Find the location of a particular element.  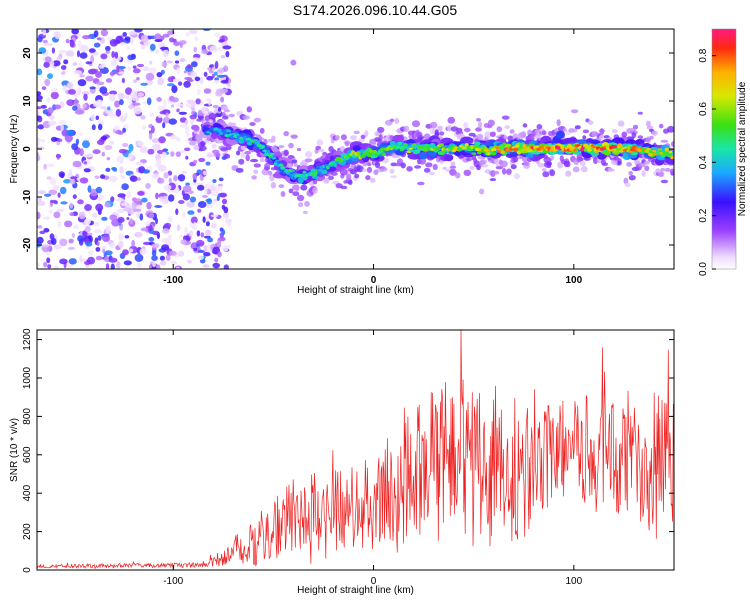

snr-x-tick-label: -100 is located at coordinates (173, 581).